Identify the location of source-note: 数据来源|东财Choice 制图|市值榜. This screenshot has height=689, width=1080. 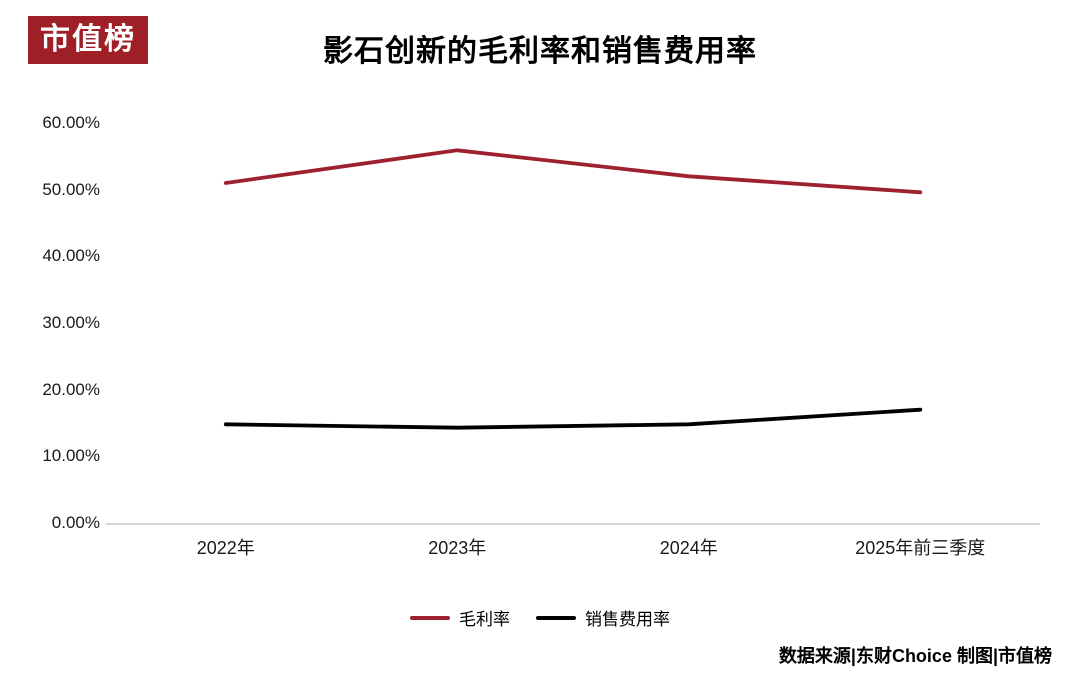
(915, 656).